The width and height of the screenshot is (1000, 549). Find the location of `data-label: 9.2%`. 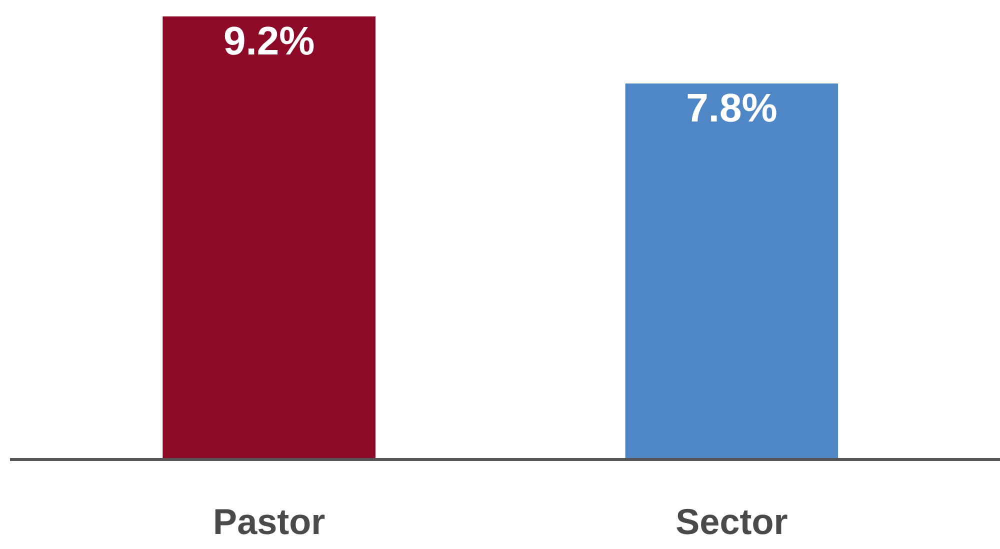

data-label: 9.2% is located at coordinates (269, 41).